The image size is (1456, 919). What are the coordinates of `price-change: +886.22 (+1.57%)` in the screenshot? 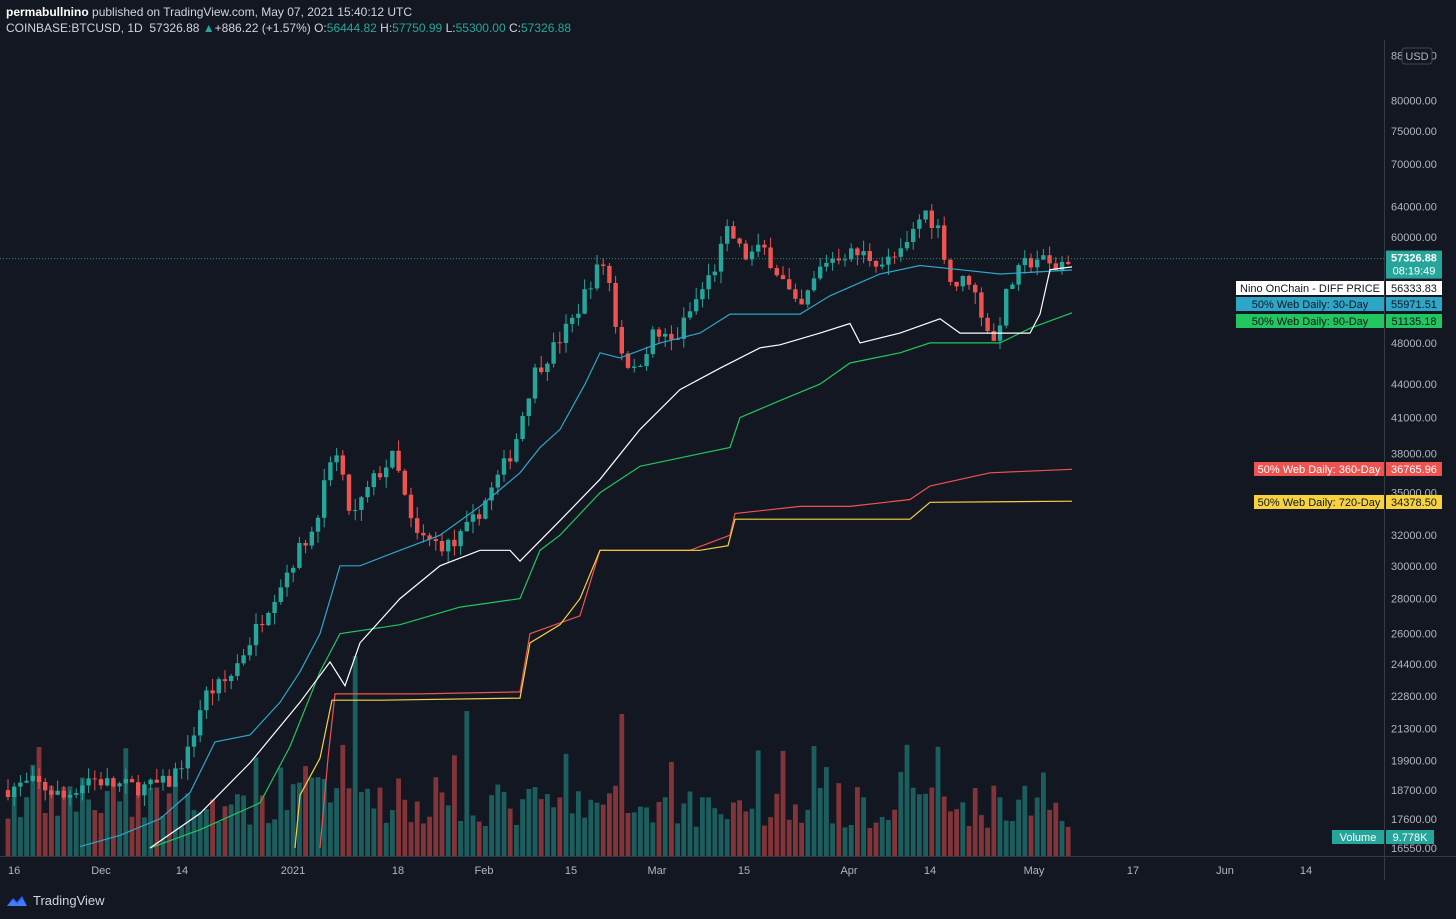 It's located at (262, 28).